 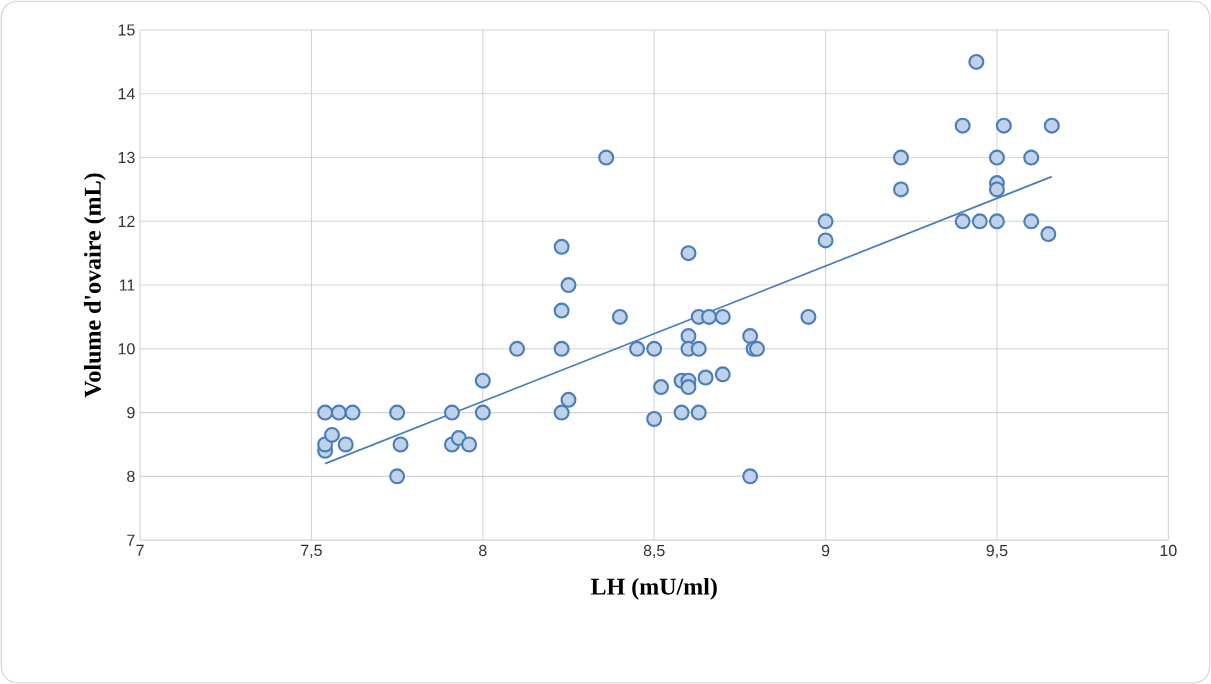 What do you see at coordinates (311, 551) in the screenshot?
I see `x-tick-label: 7,5` at bounding box center [311, 551].